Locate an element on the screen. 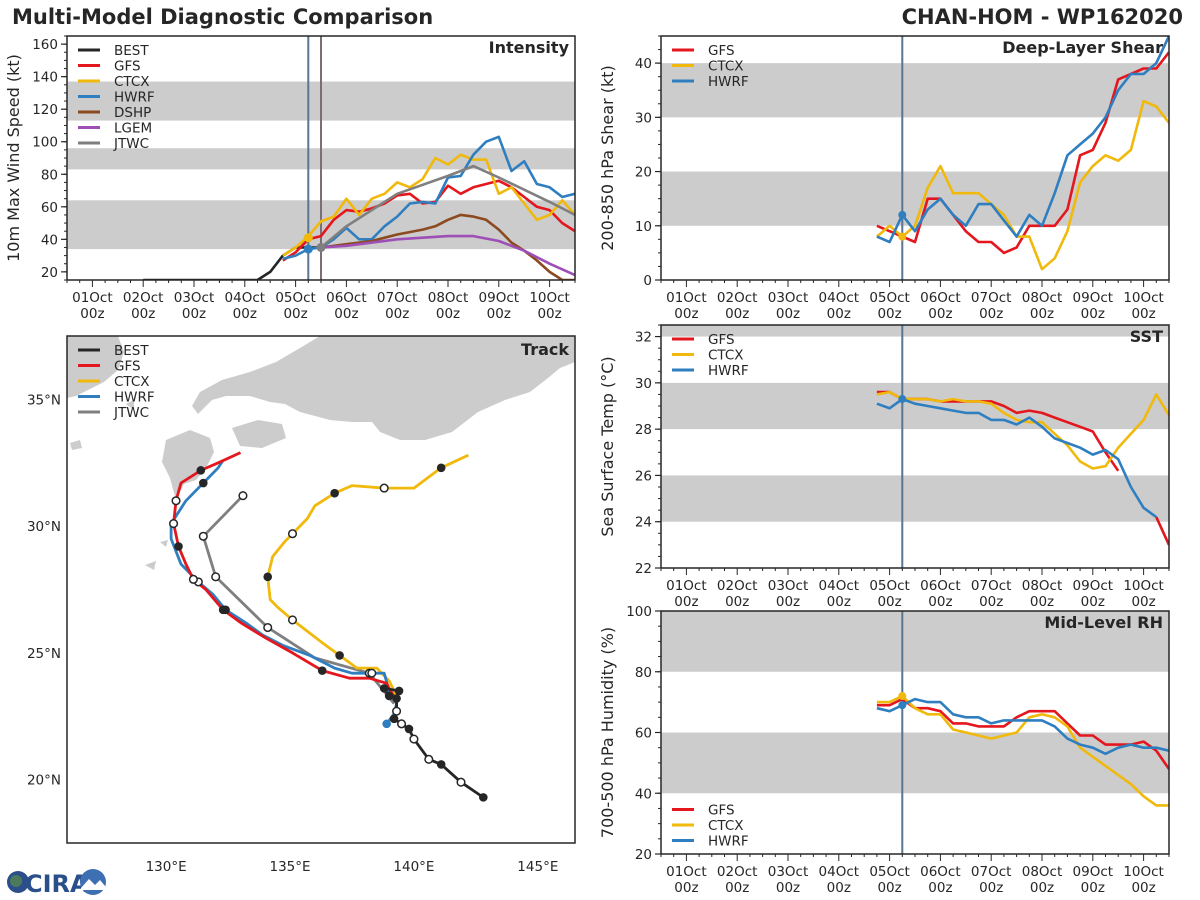 This screenshot has height=900, width=1200. series-group is located at coordinates (359, 207).